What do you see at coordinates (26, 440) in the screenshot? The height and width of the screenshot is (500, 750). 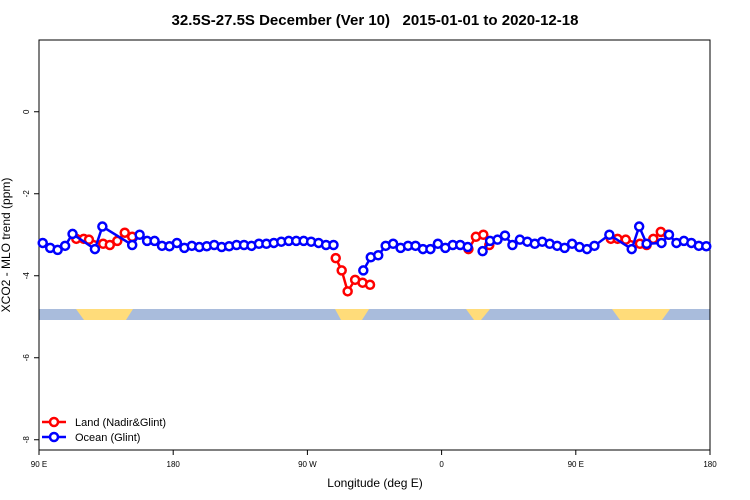 I see `y-tick-label: -8` at bounding box center [26, 440].